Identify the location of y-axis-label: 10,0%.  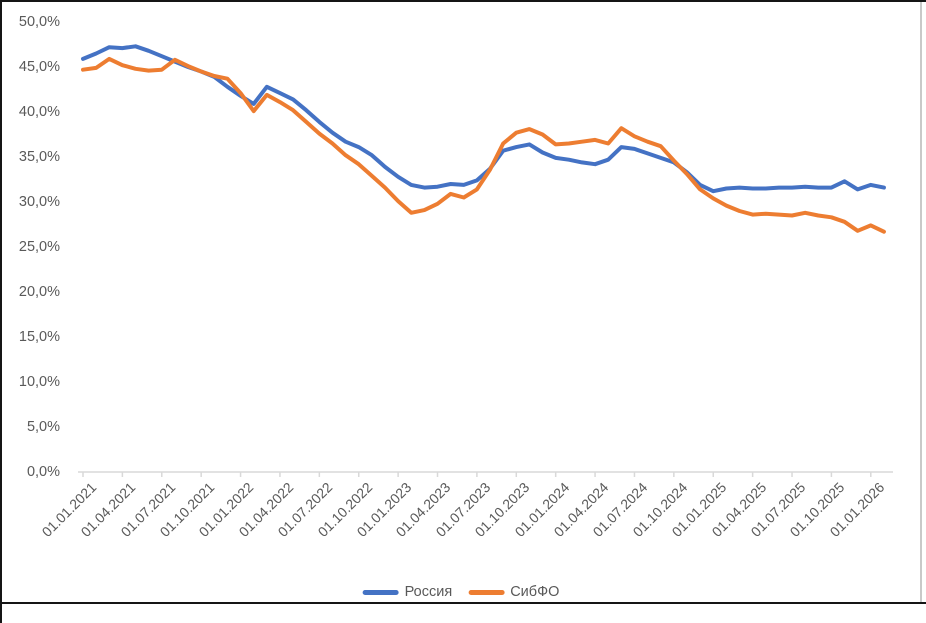
(39, 382).